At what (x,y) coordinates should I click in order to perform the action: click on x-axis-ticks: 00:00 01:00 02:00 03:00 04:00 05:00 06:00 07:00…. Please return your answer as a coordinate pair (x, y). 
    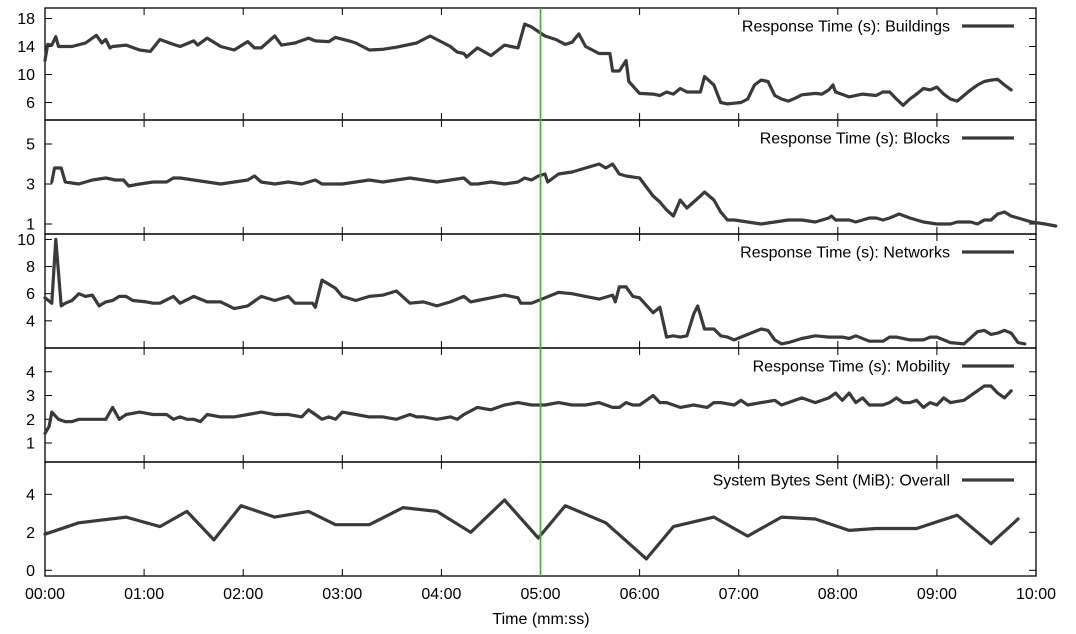
    Looking at the image, I should click on (540, 594).